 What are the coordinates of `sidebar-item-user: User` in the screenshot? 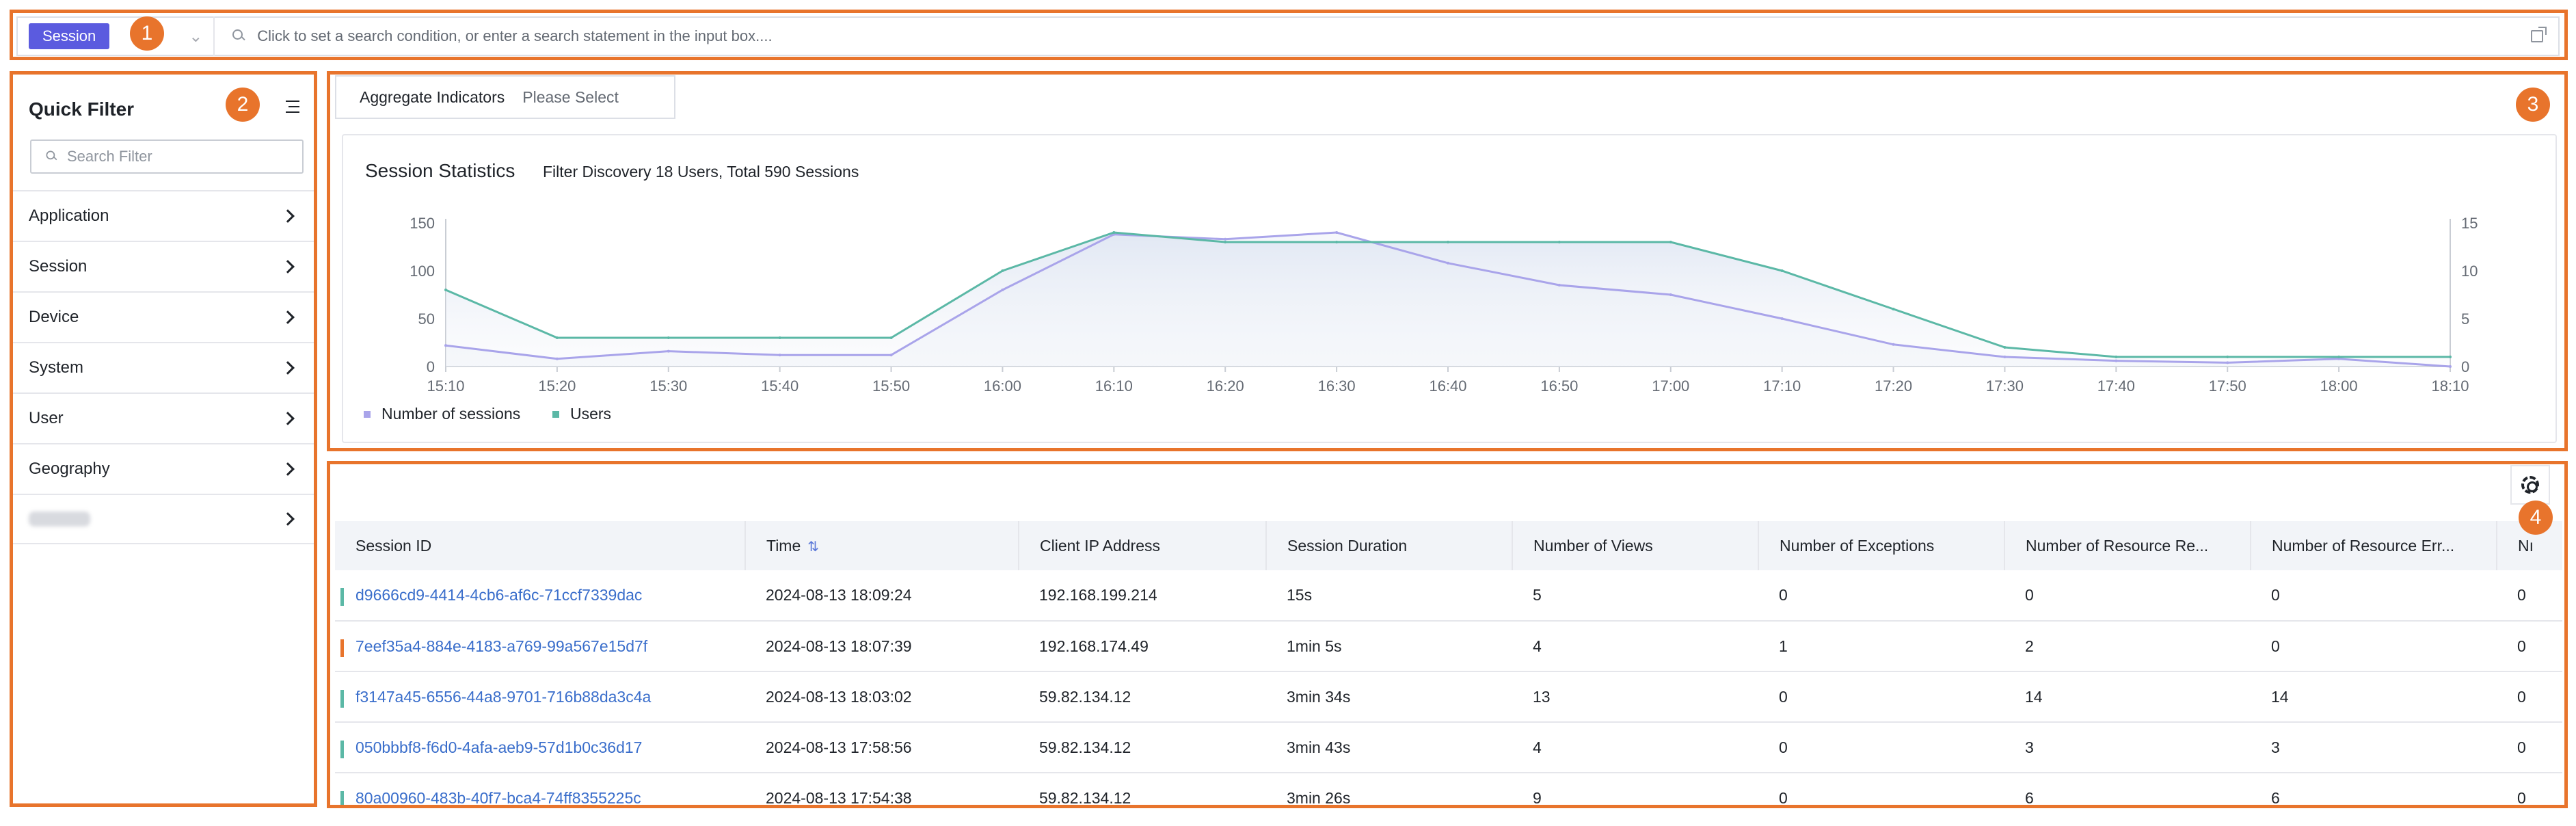 It's located at (163, 417).